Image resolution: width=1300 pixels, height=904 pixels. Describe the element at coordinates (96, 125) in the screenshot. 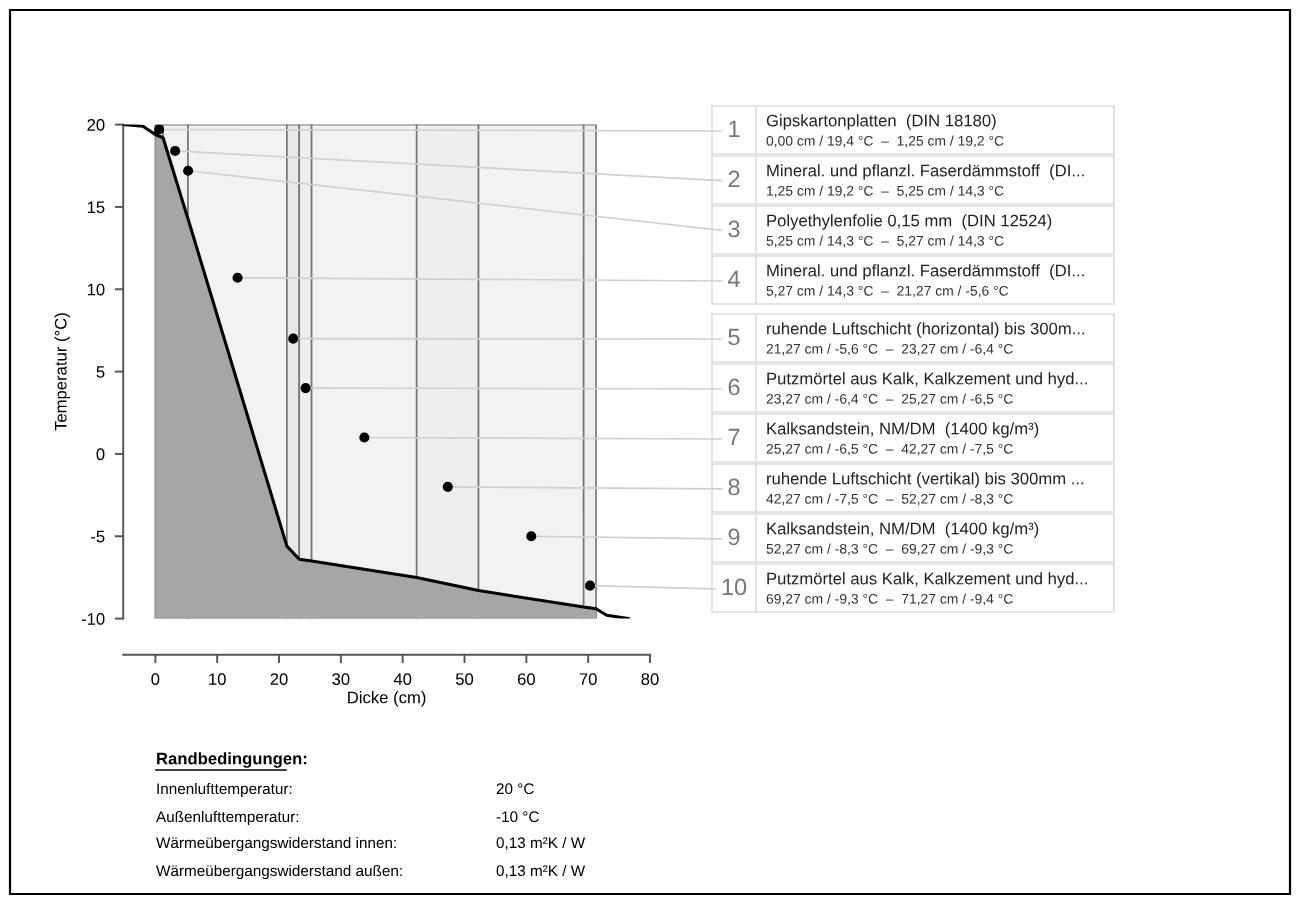

I see `y-tick-label: 20` at that location.